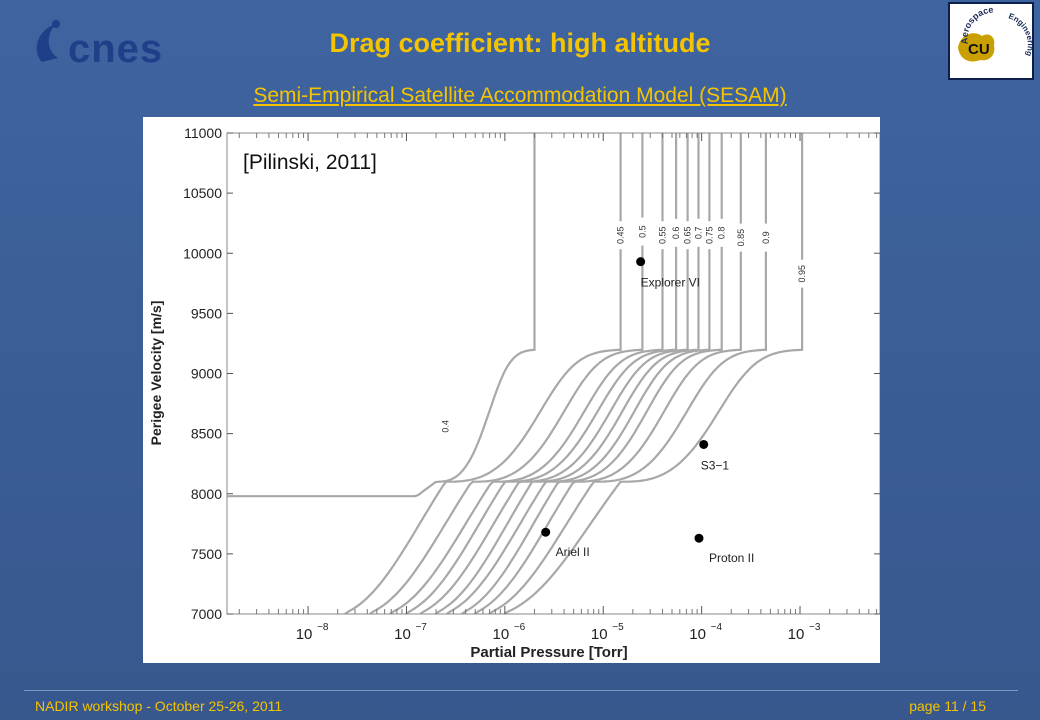  Describe the element at coordinates (815, 627) in the screenshot. I see `x-tick-exponent: −3` at that location.